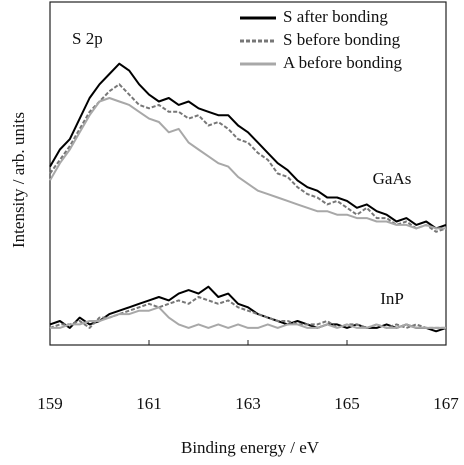  Describe the element at coordinates (347, 403) in the screenshot. I see `x-tick-label: 165` at that location.